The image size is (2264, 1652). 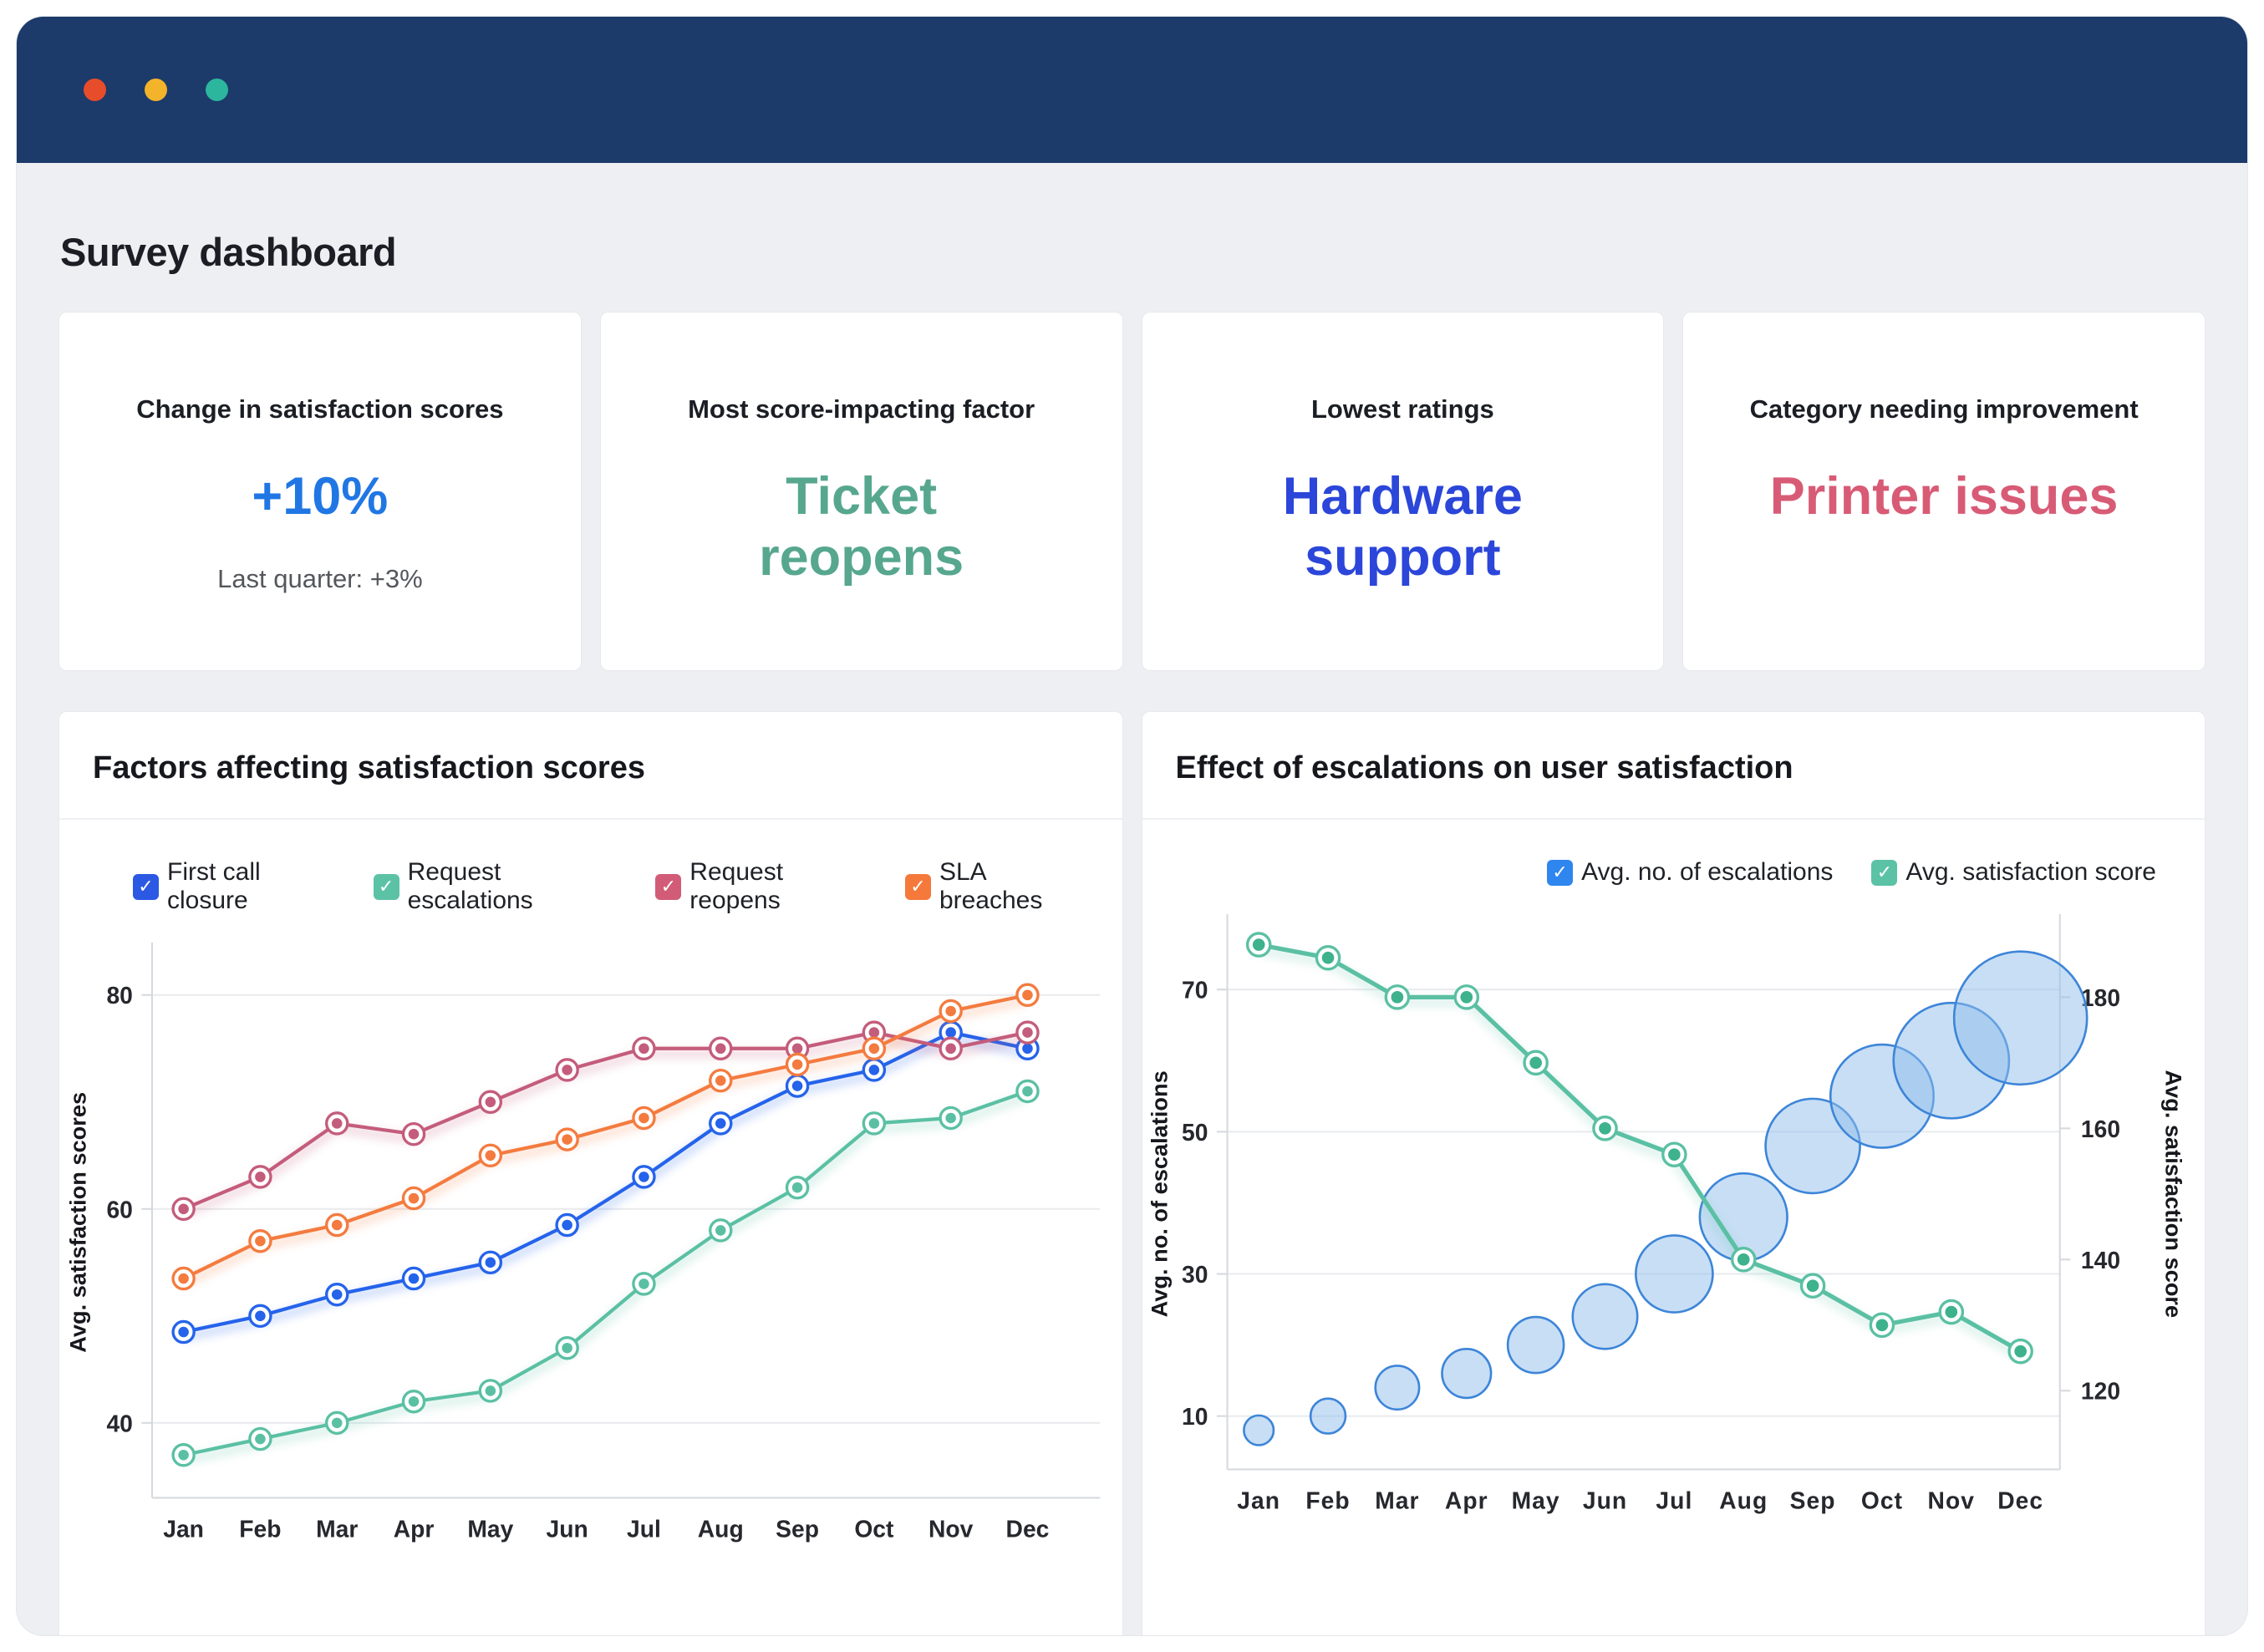 I want to click on x-axis-tick-label: May, so click(x=490, y=1530).